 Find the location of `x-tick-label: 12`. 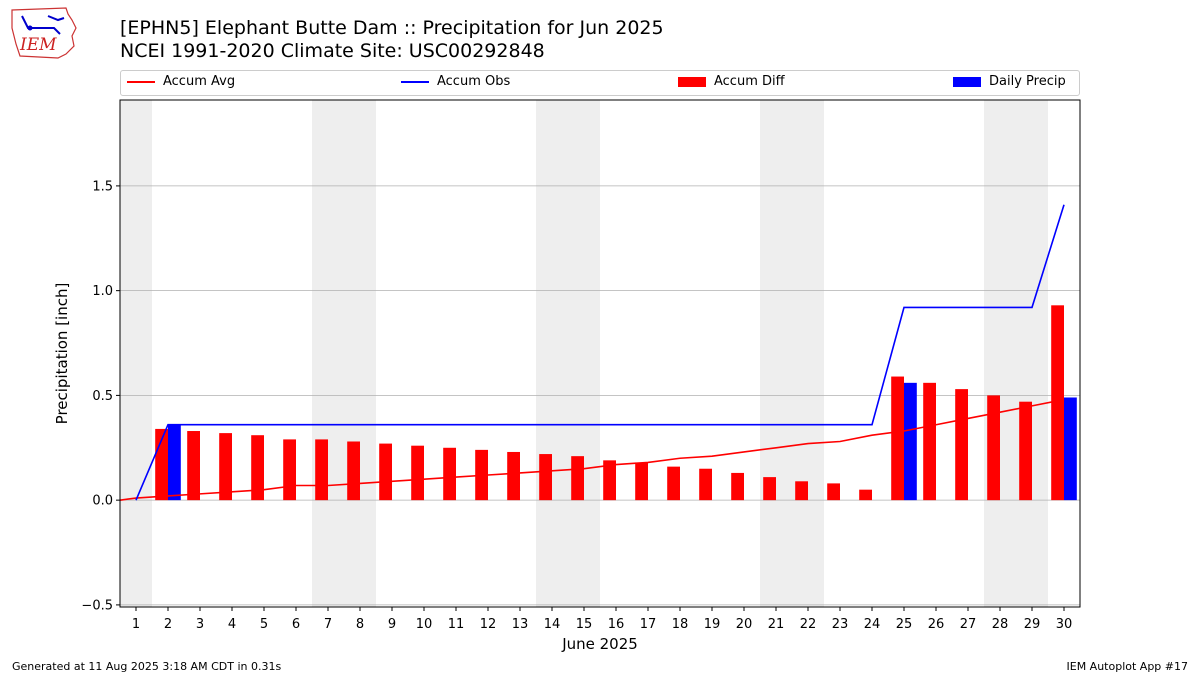

x-tick-label: 12 is located at coordinates (488, 624).